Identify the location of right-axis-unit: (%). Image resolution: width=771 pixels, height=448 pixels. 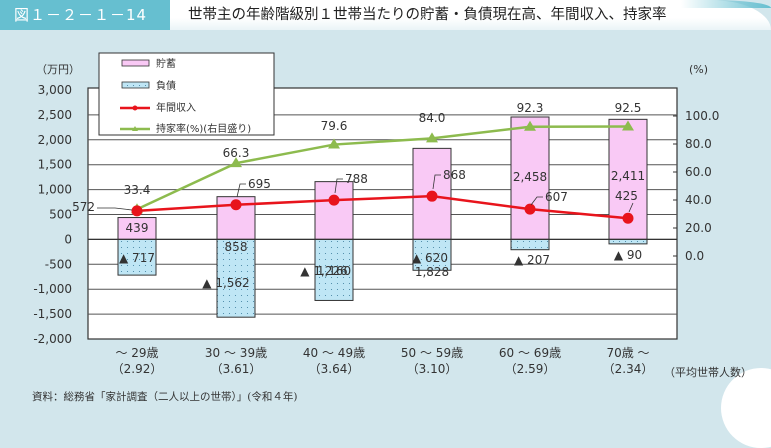
(698, 69).